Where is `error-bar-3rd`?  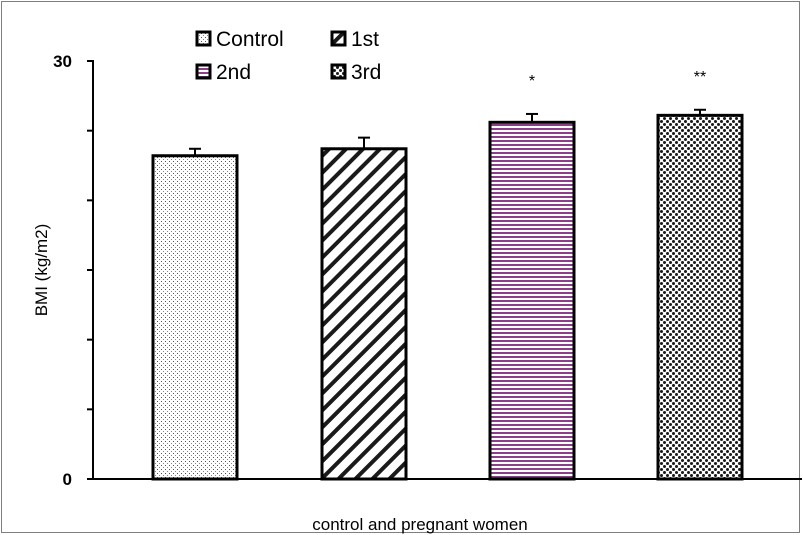 error-bar-3rd is located at coordinates (700, 112).